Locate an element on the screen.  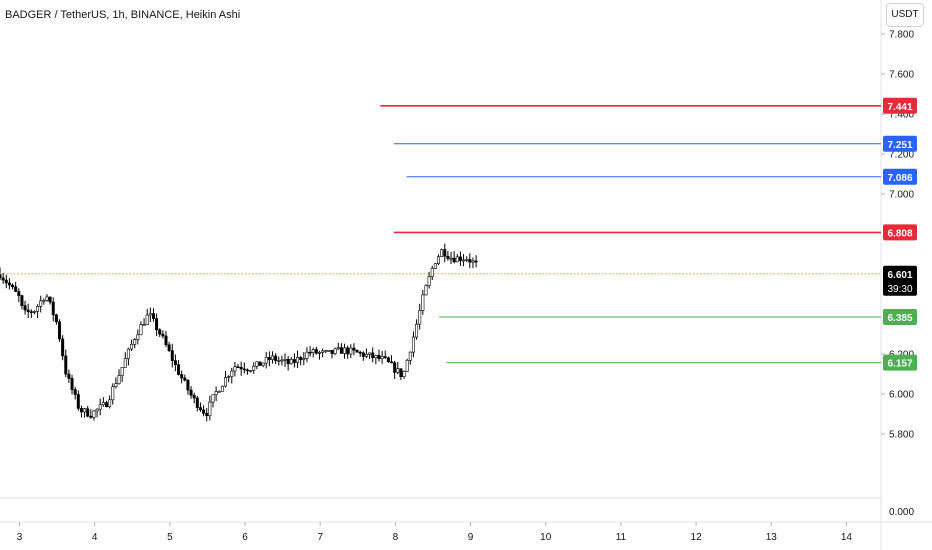
level-label: 7.251 is located at coordinates (899, 145).